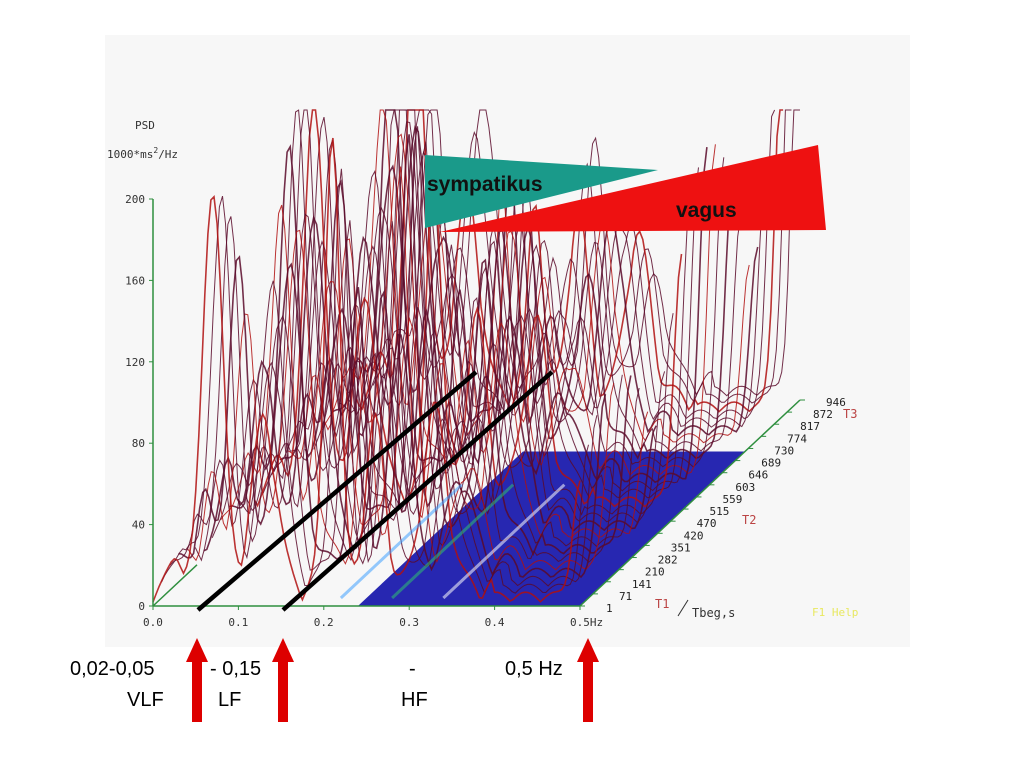 The image size is (1024, 776). I want to click on vagus-triangle, so click(633, 188).